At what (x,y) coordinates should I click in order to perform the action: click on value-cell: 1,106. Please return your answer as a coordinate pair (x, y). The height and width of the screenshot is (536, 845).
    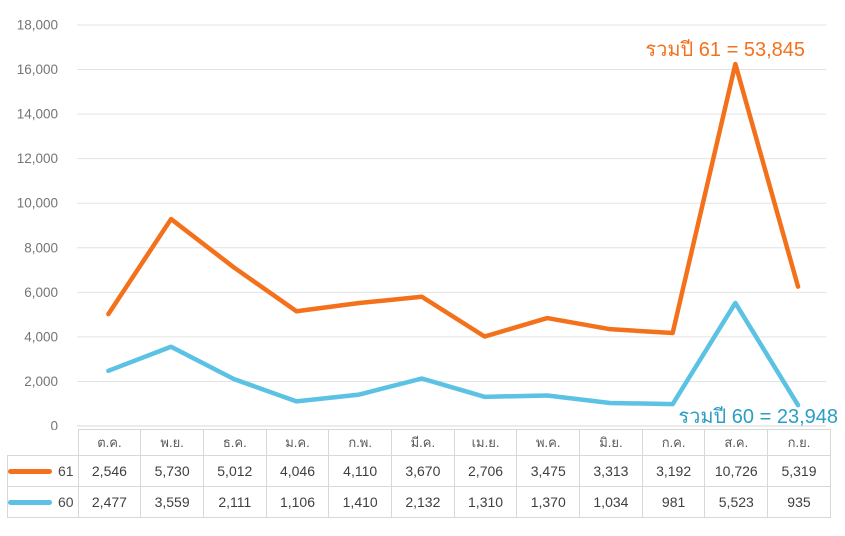
    Looking at the image, I should click on (297, 502).